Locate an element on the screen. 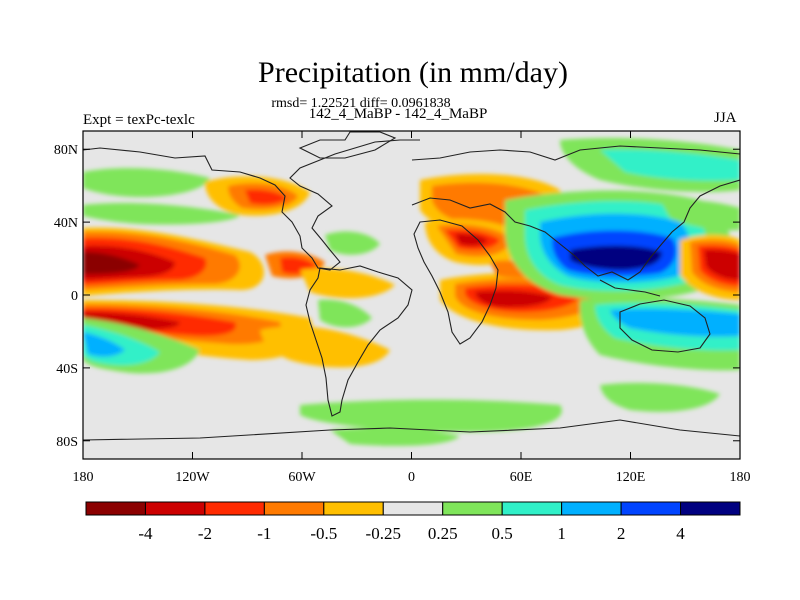 This screenshot has width=800, height=600. y-tick-label: 80N is located at coordinates (66, 150).